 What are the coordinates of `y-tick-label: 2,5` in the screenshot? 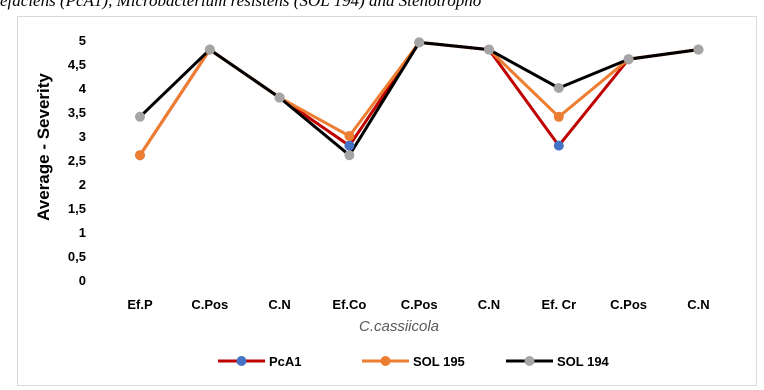 It's located at (77, 160).